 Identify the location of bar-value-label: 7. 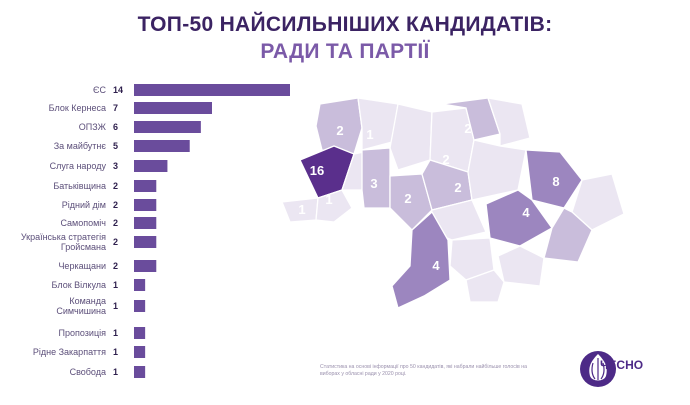
(115, 108).